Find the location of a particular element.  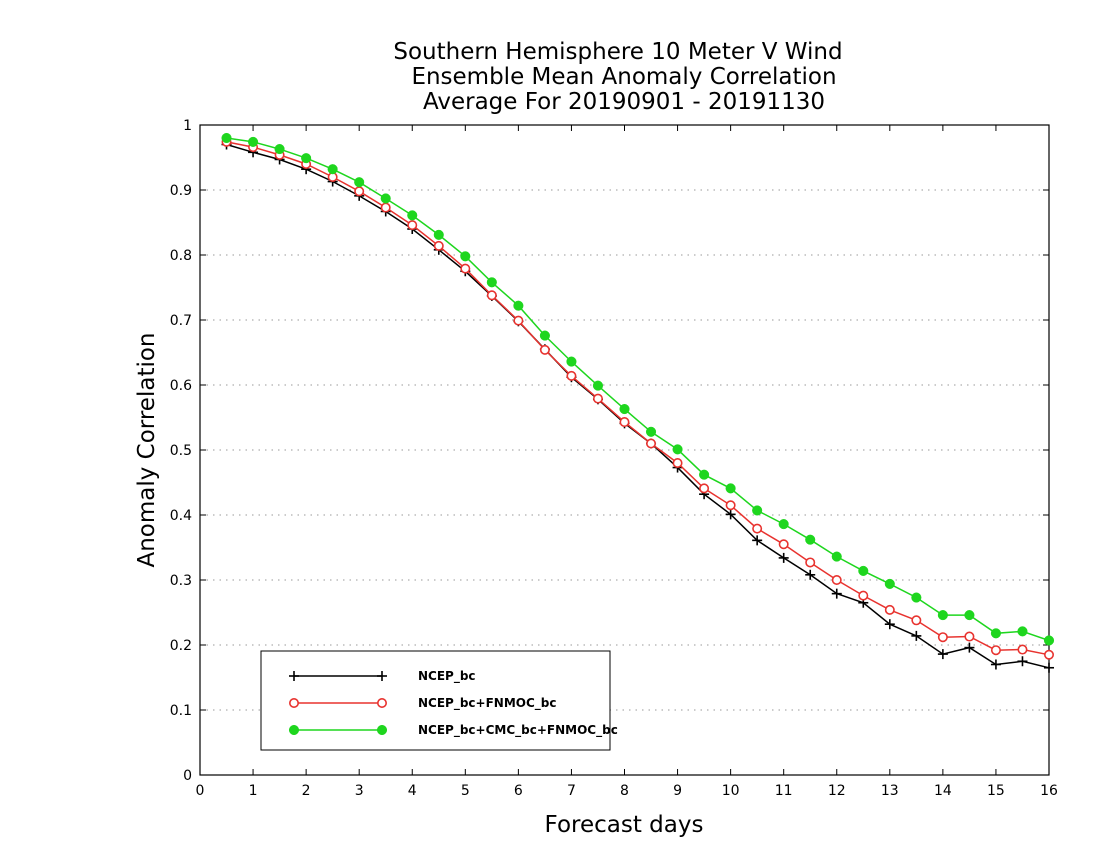

x-tick-label: 8 is located at coordinates (624, 791).